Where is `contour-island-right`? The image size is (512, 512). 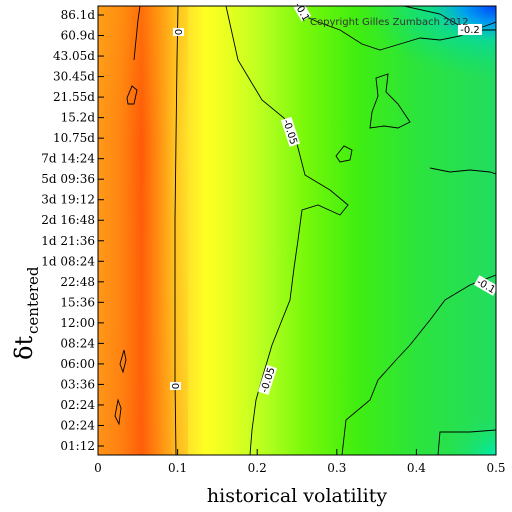
contour-island-right is located at coordinates (390, 101).